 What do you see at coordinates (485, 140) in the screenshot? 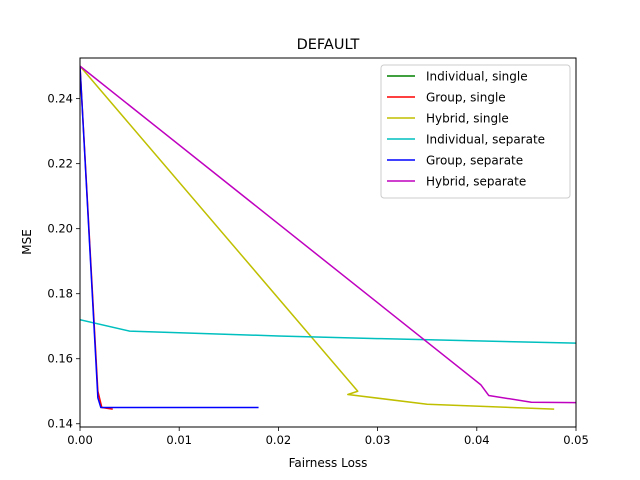
I see `legend-label: Individual, separate` at bounding box center [485, 140].